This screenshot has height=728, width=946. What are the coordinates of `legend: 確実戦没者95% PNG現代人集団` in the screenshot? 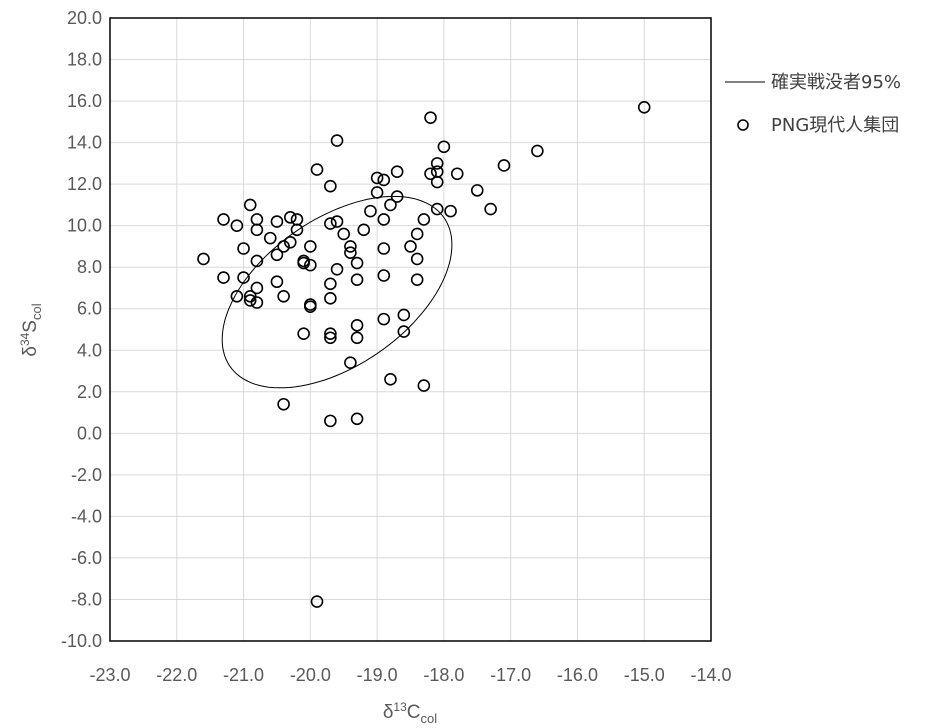 It's located at (813, 104).